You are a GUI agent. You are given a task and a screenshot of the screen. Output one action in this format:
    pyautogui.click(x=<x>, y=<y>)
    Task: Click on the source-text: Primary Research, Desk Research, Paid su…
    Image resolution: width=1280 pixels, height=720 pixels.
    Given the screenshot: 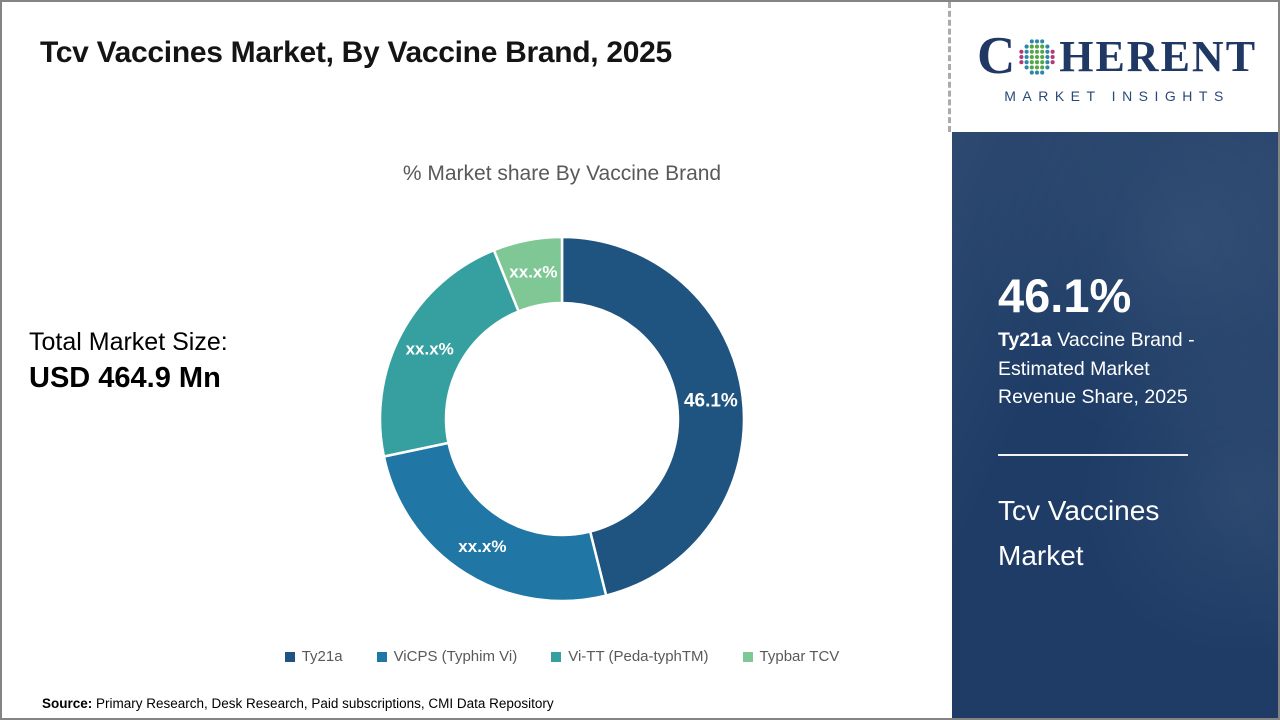 What is the action you would take?
    pyautogui.click(x=323, y=703)
    